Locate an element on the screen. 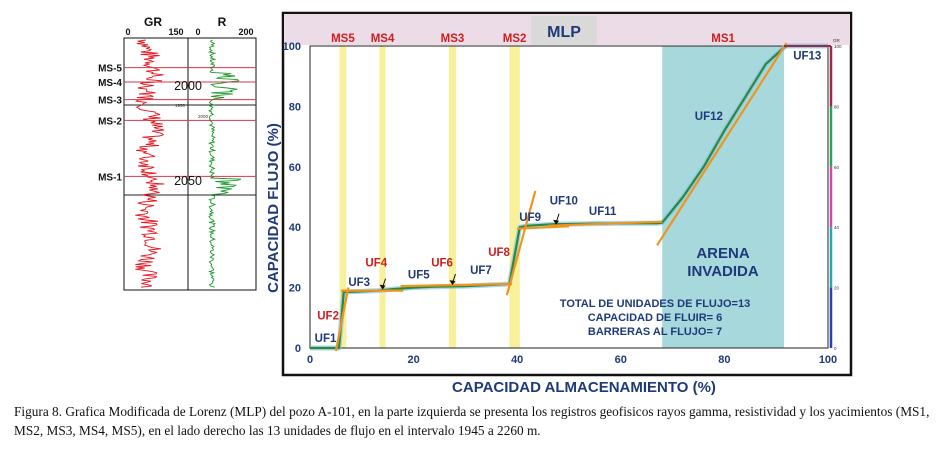 This screenshot has height=458, width=950. summary-line-1: TOTAL DE UNIDADES DE FLUJO=13 is located at coordinates (655, 304).